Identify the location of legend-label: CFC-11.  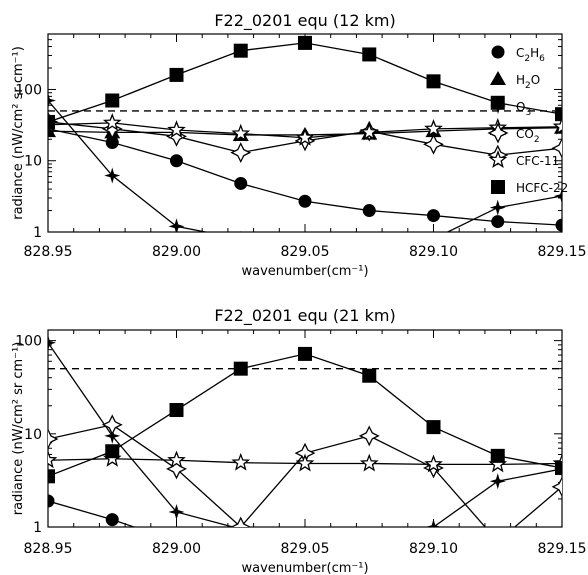
(537, 161).